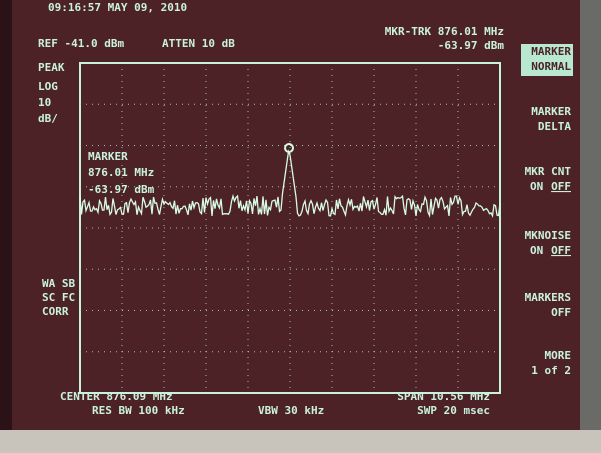 Image resolution: width=601 pixels, height=453 pixels. What do you see at coordinates (471, 45) in the screenshot?
I see `marker-level: -63.97 dBm` at bounding box center [471, 45].